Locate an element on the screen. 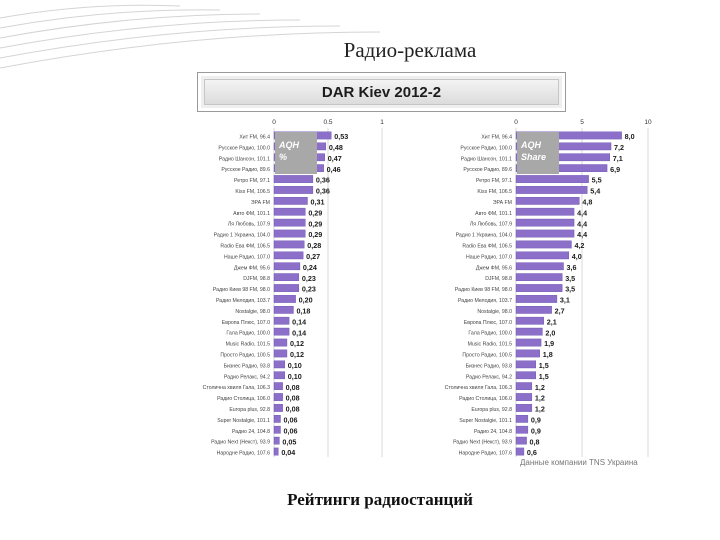 The height and width of the screenshot is (540, 720). aqh-share-category-label: Радио 1 Украина, 104.0 is located at coordinates (484, 236).